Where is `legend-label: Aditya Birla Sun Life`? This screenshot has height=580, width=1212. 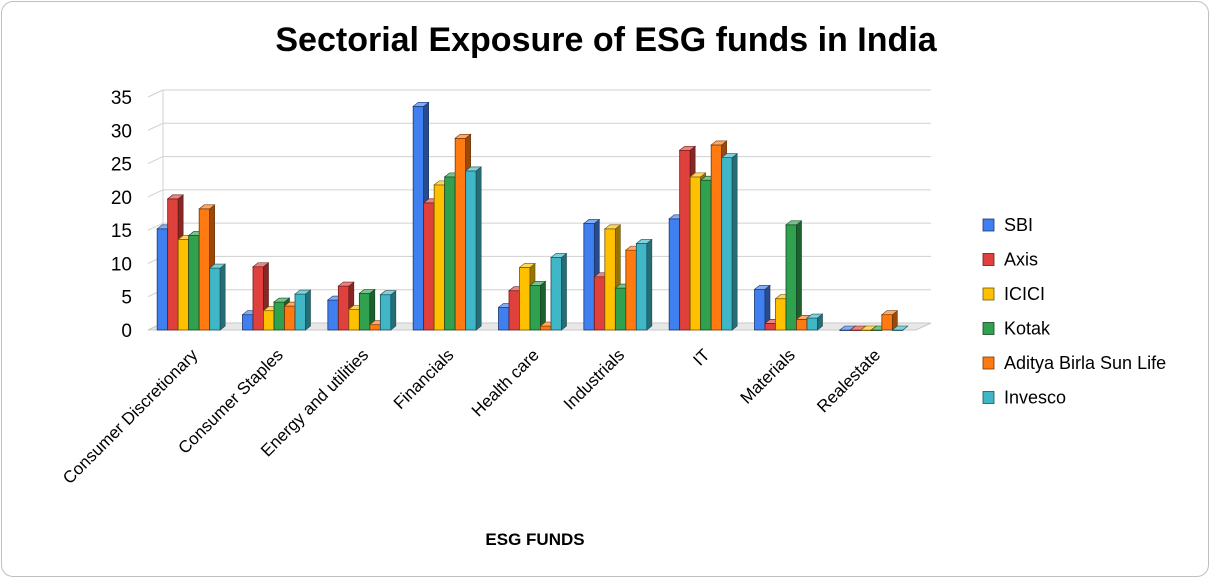 legend-label: Aditya Birla Sun Life is located at coordinates (1085, 363).